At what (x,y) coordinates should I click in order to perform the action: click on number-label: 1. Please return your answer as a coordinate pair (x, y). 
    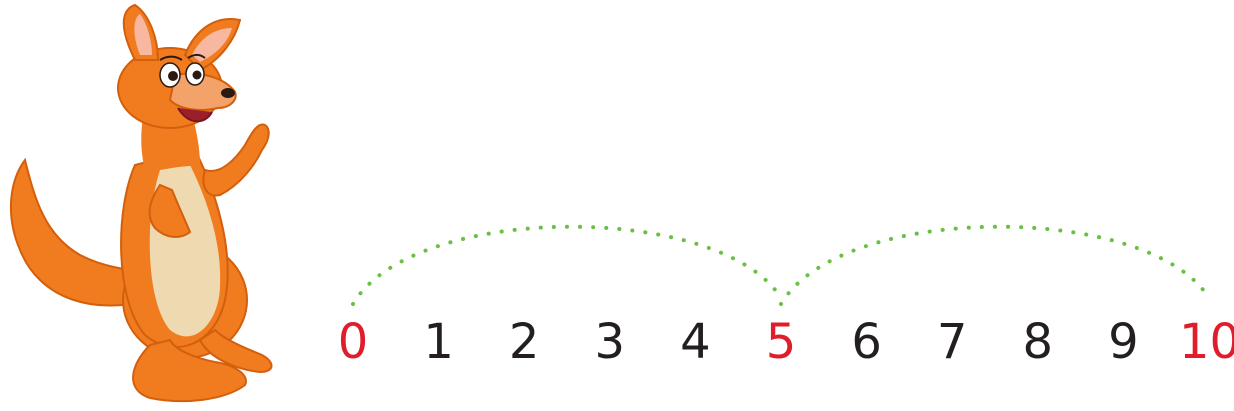
    Looking at the image, I should click on (438, 342).